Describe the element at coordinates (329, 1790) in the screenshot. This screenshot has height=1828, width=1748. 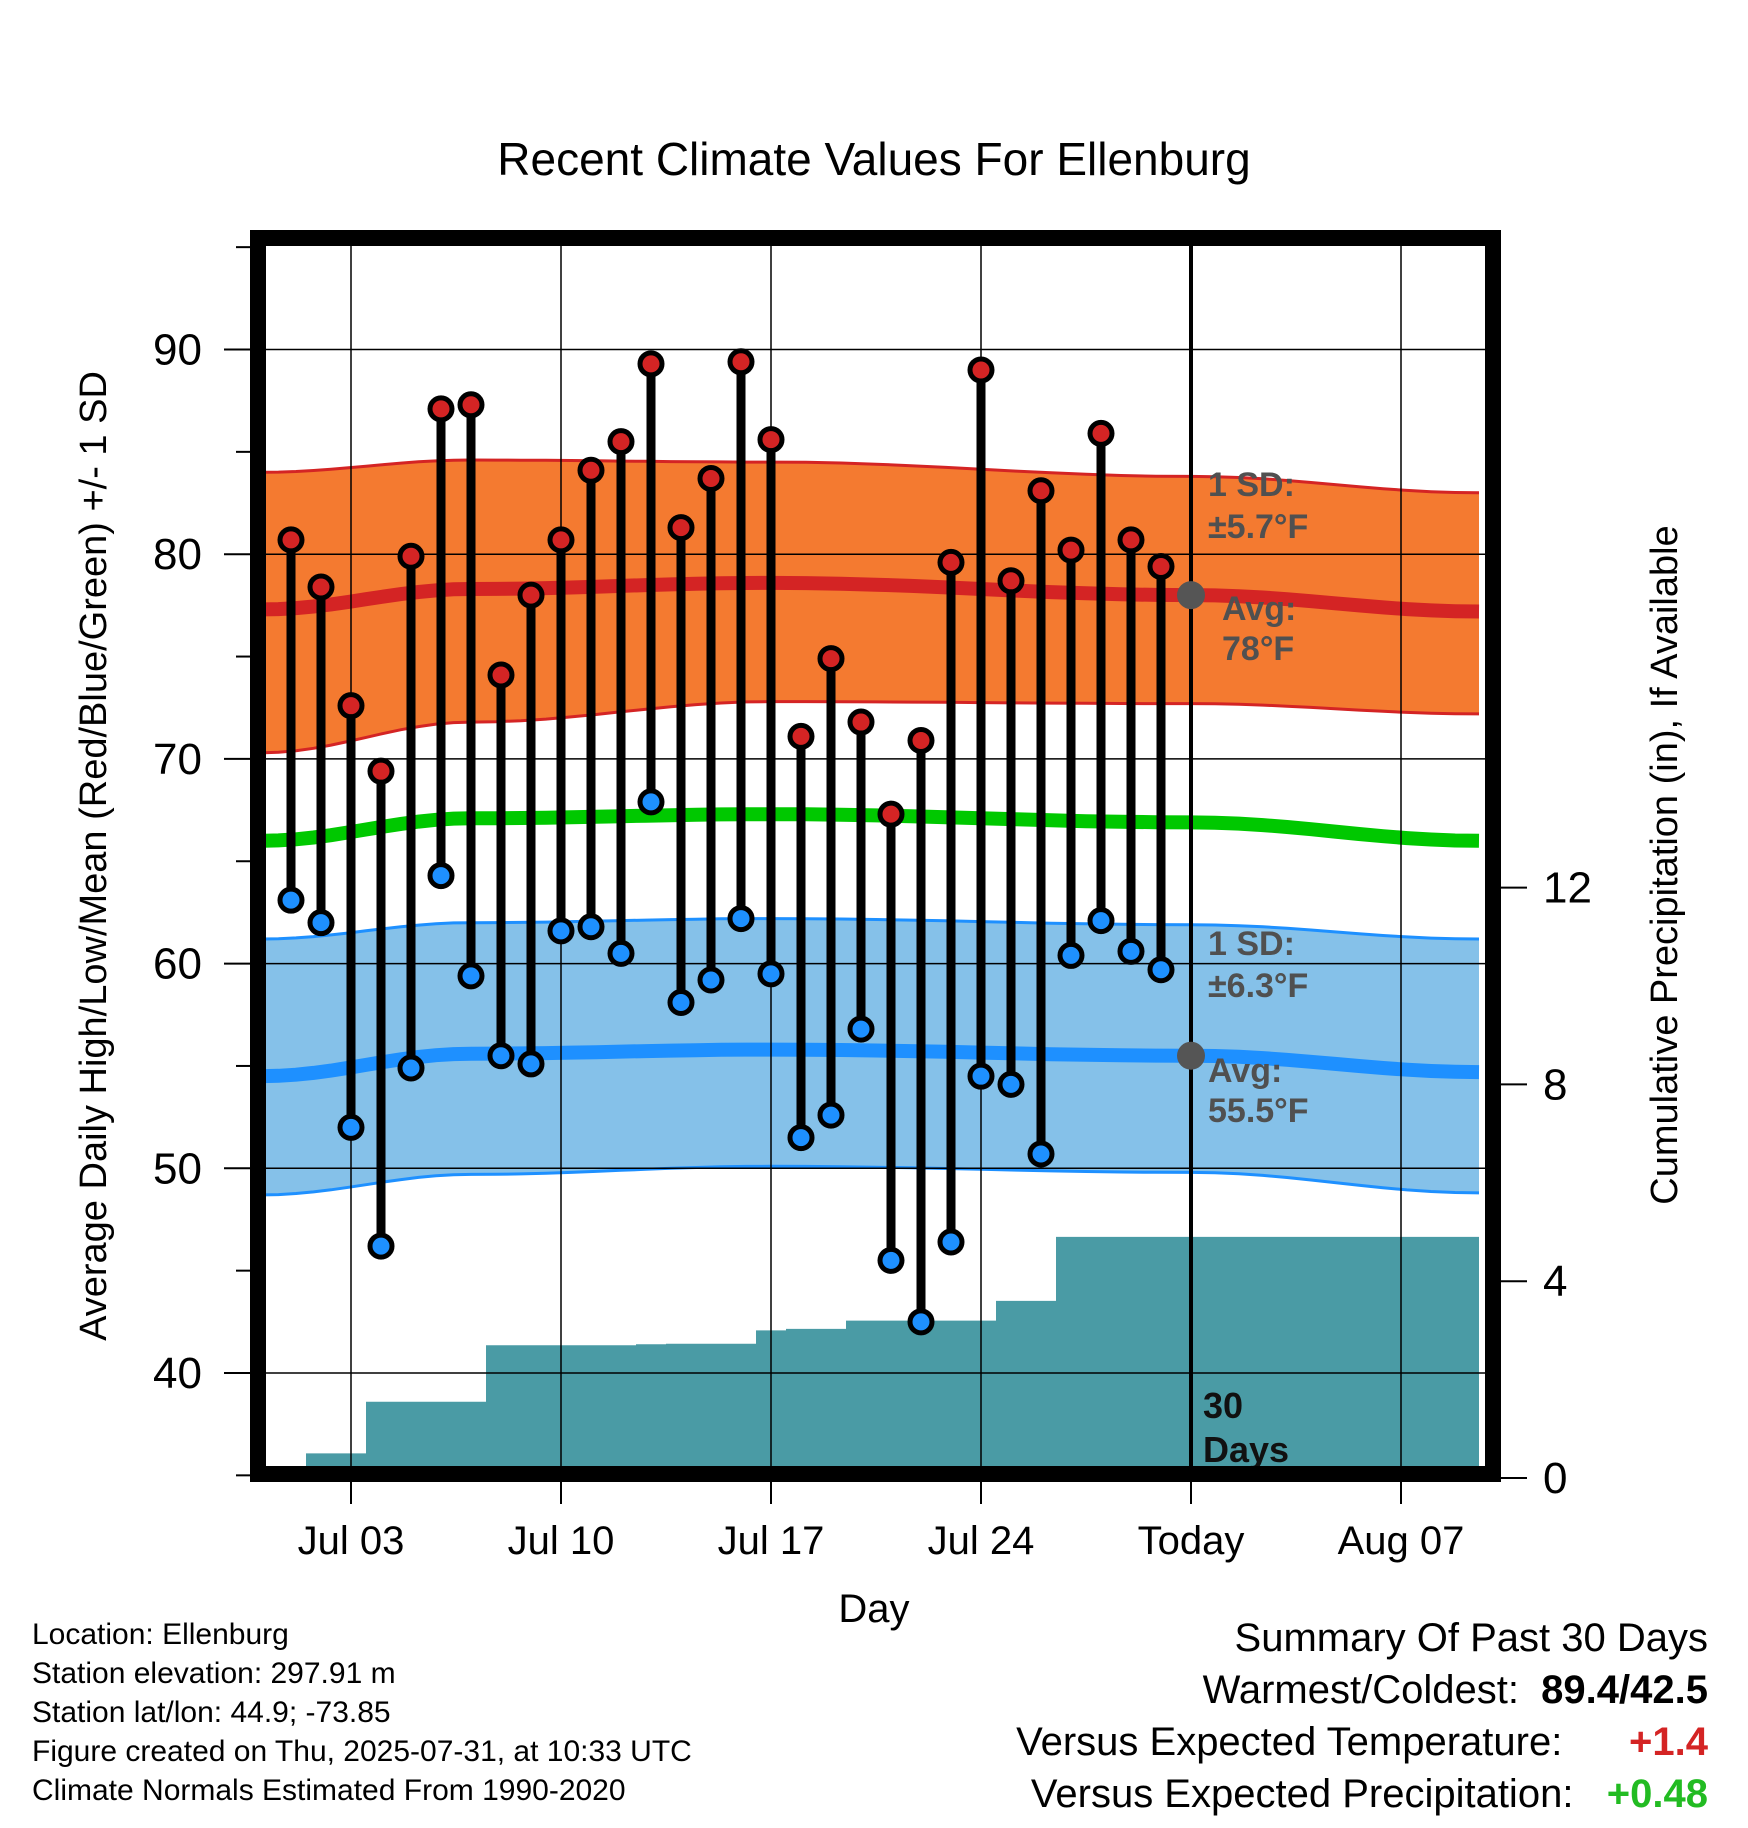
I see `info-normals: Climate Normals Estimated From 1990-2020` at that location.